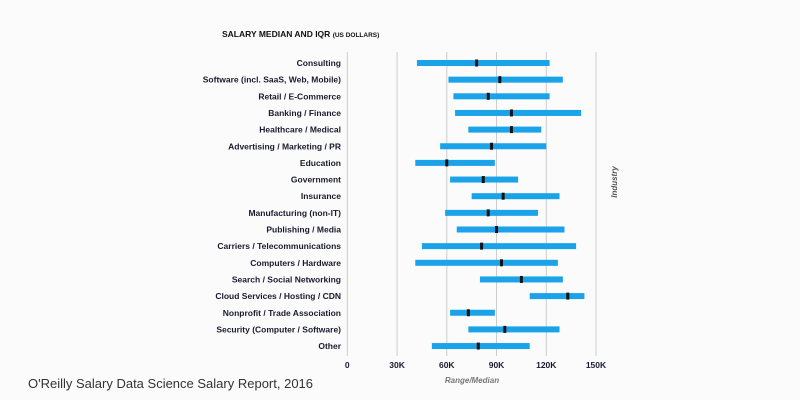 The height and width of the screenshot is (400, 800). I want to click on x-tick-label: 0, so click(347, 365).